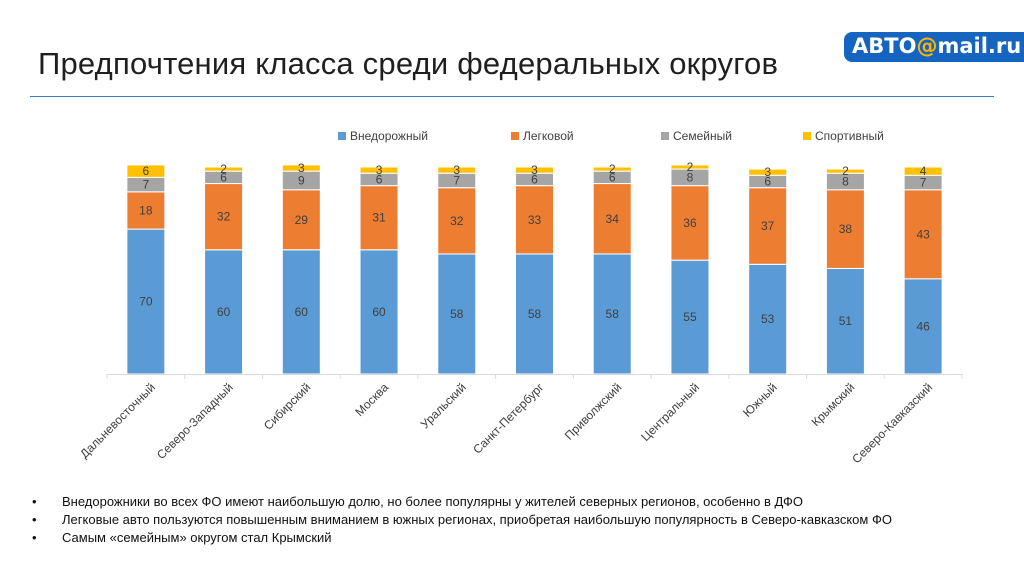 This screenshot has height=576, width=1024. I want to click on bar-segment-внедорожный-7, so click(690, 317).